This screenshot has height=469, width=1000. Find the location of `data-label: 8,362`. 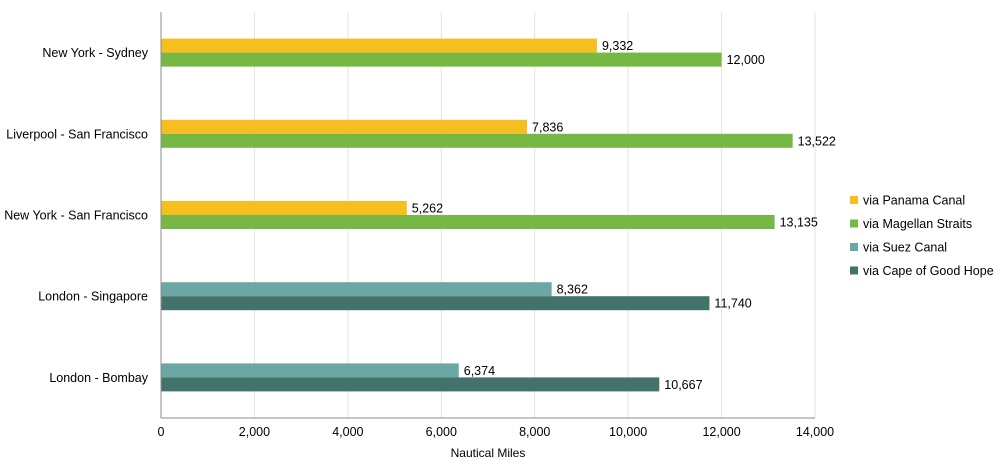

data-label: 8,362 is located at coordinates (572, 290).